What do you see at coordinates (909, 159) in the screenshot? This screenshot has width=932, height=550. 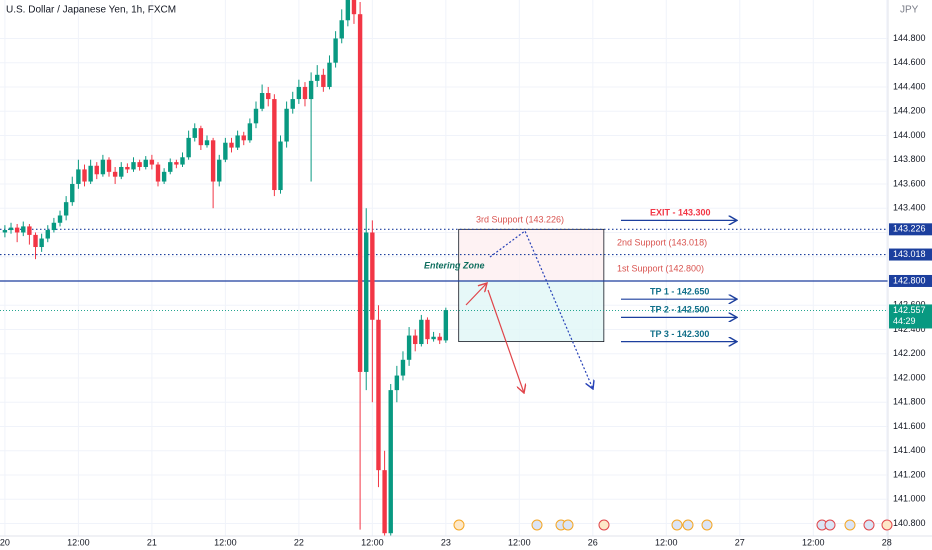 I see `y-tick-label: 143.800` at bounding box center [909, 159].